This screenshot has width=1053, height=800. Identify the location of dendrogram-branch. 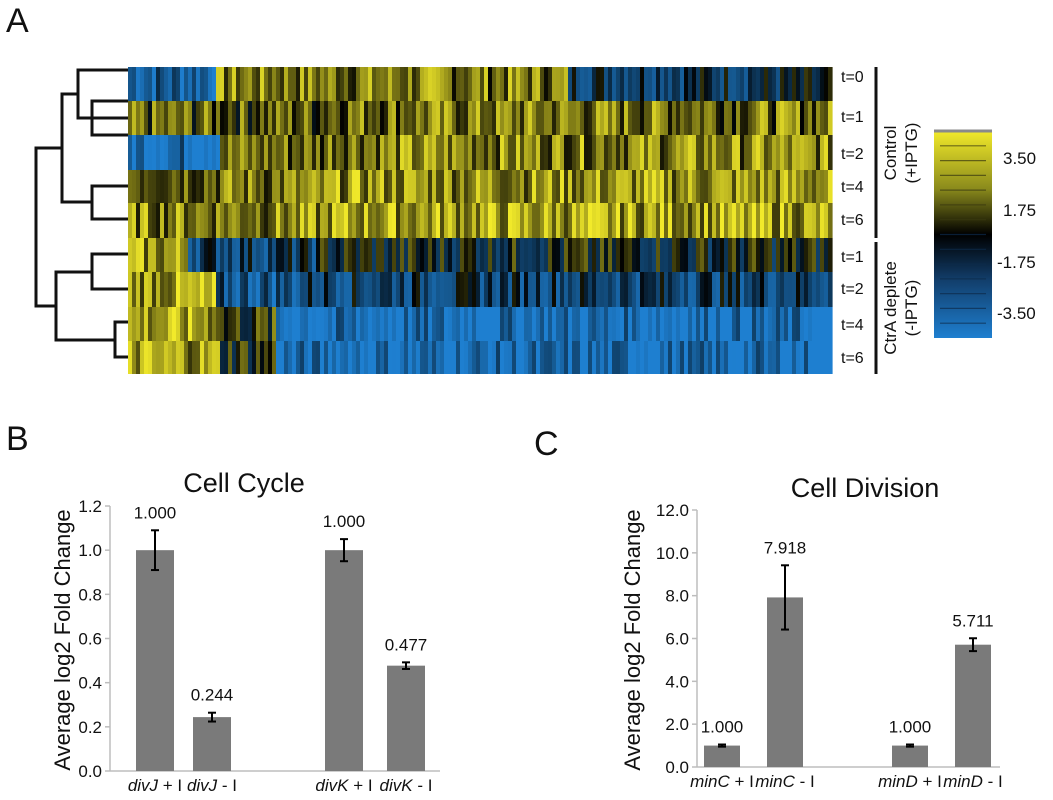
(102, 94).